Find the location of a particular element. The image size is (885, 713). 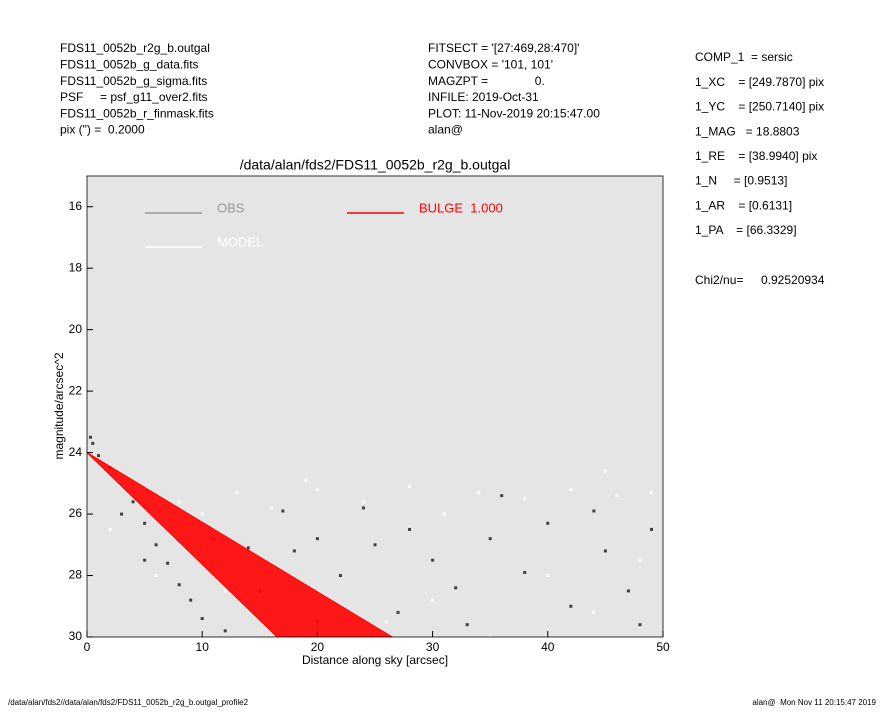

param-line: 1_YC = [250.7140] pix is located at coordinates (759, 107).